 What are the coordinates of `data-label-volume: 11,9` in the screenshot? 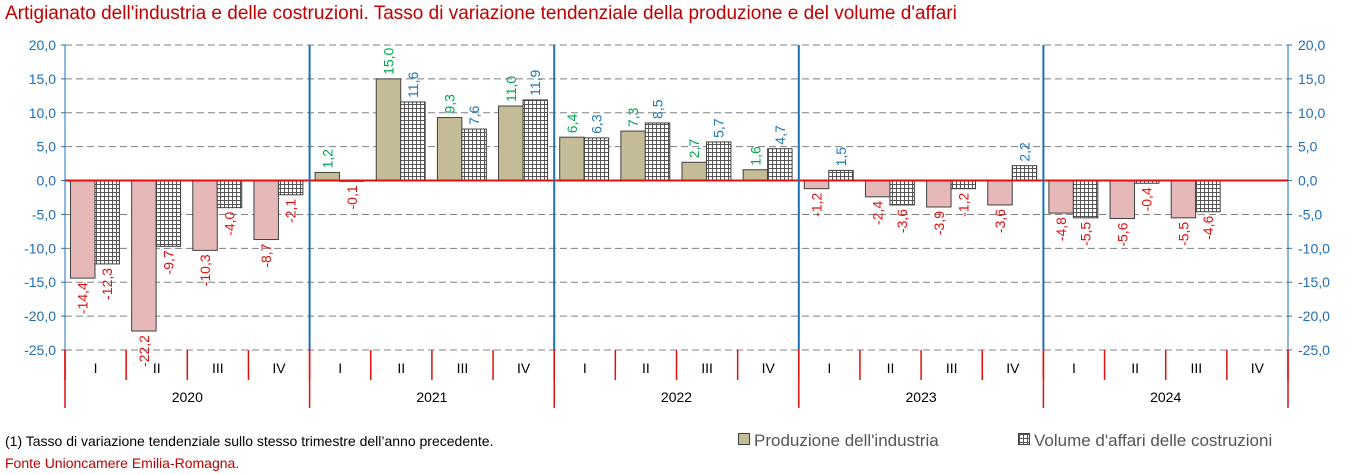 It's located at (535, 82).